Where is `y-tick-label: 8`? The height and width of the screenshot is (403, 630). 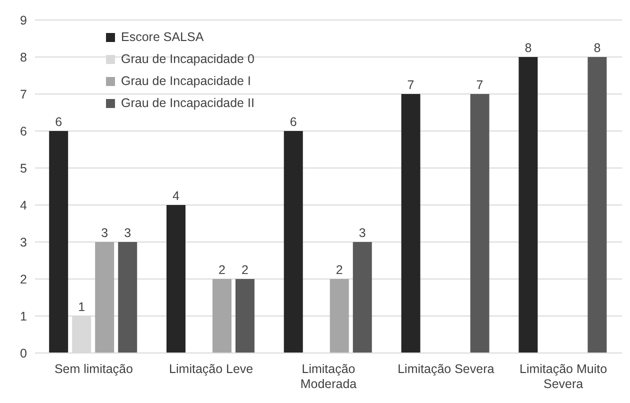
y-tick-label: 8 is located at coordinates (24, 57).